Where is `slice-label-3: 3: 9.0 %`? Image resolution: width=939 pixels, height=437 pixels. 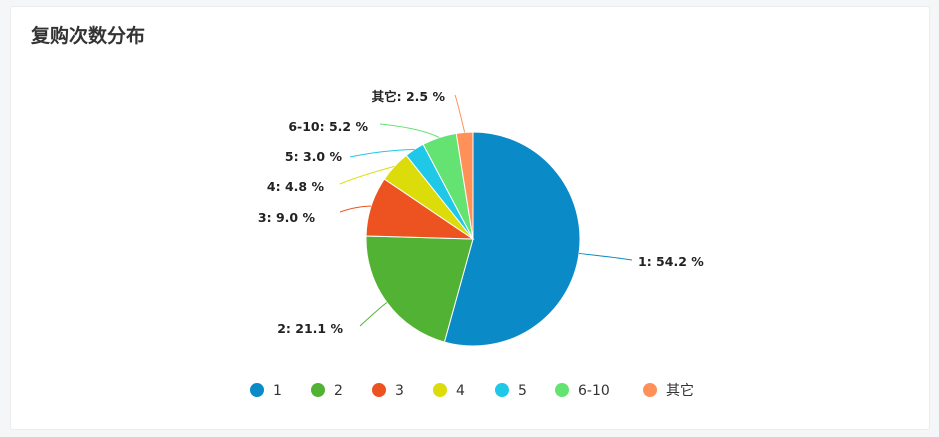 slice-label-3: 3: 9.0 % is located at coordinates (287, 217).